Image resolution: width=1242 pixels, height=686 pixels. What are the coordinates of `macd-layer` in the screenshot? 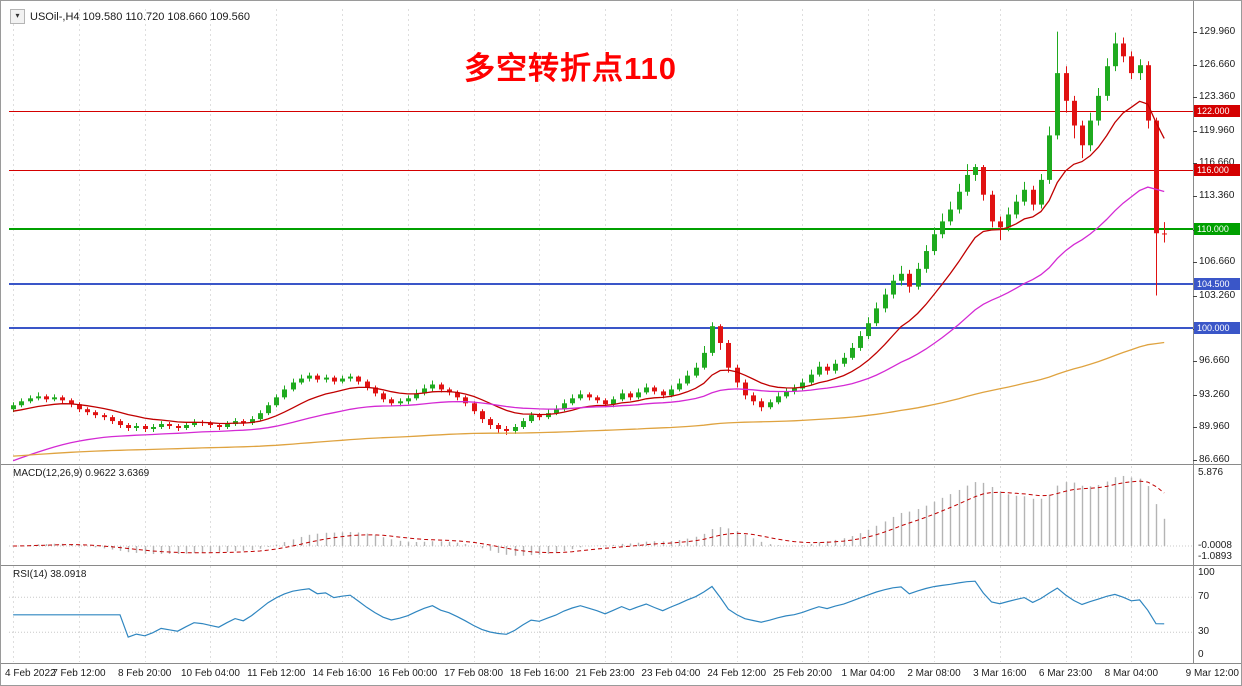 It's located at (589, 515).